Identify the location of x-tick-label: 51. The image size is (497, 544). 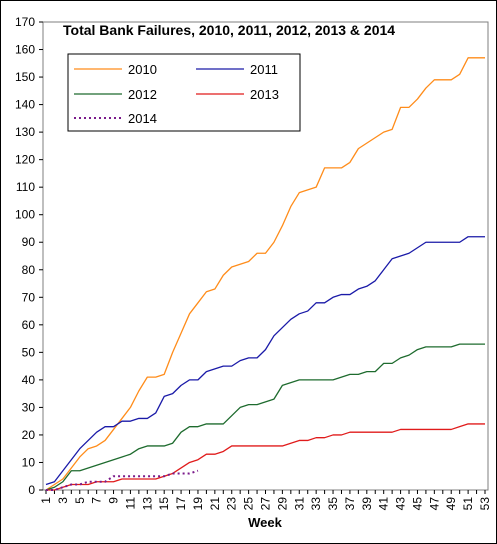
(468, 504).